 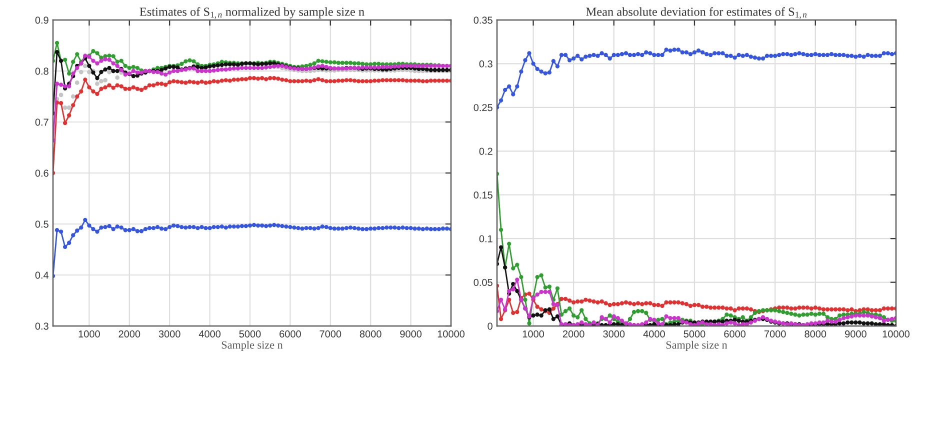 I want to click on y-tick-label: 0.1, so click(x=485, y=238).